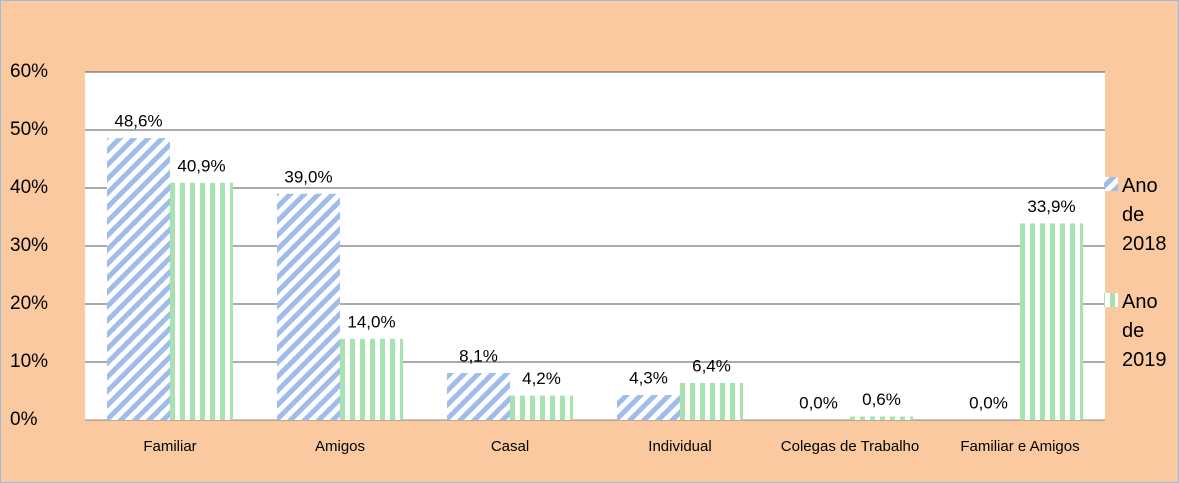 The width and height of the screenshot is (1179, 483). Describe the element at coordinates (340, 446) in the screenshot. I see `x-tick-label: Amigos` at that location.